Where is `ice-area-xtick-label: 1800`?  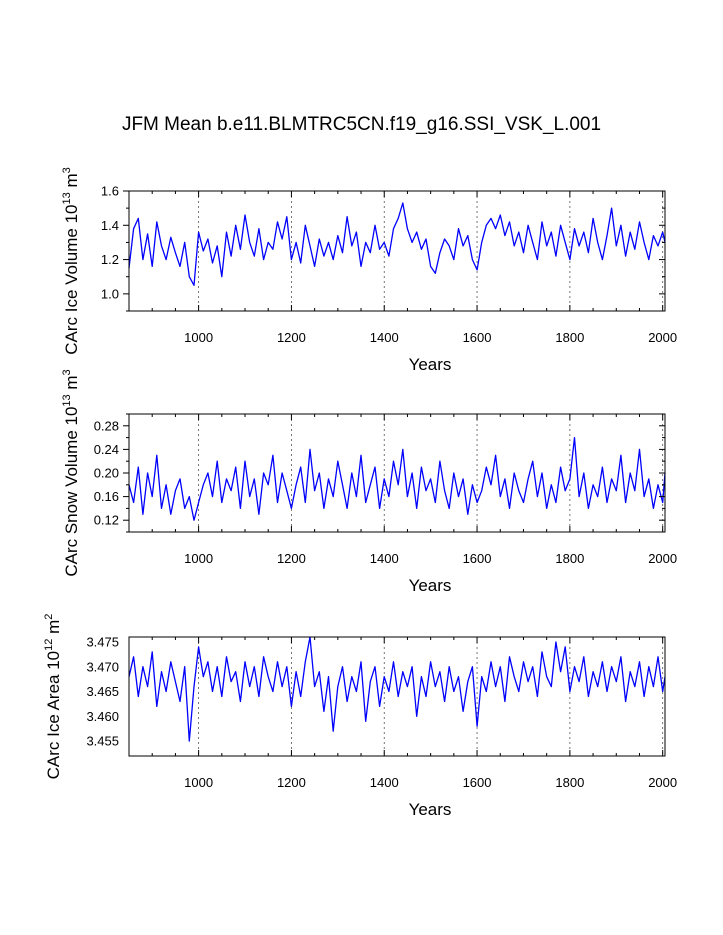
ice-area-xtick-label: 1800 is located at coordinates (569, 782).